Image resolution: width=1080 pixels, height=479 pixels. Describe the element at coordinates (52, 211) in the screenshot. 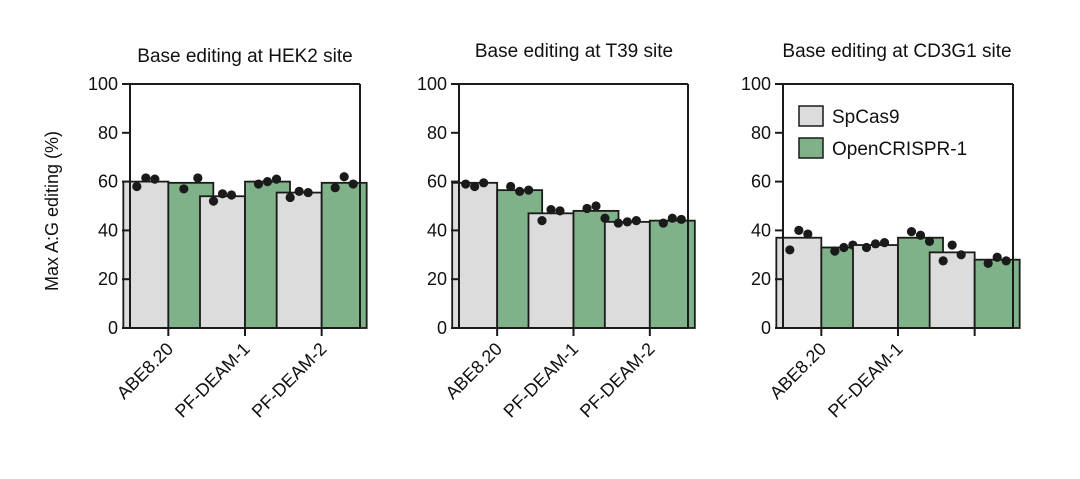

I see `y-axis-label: Max A:G editing (%)` at that location.